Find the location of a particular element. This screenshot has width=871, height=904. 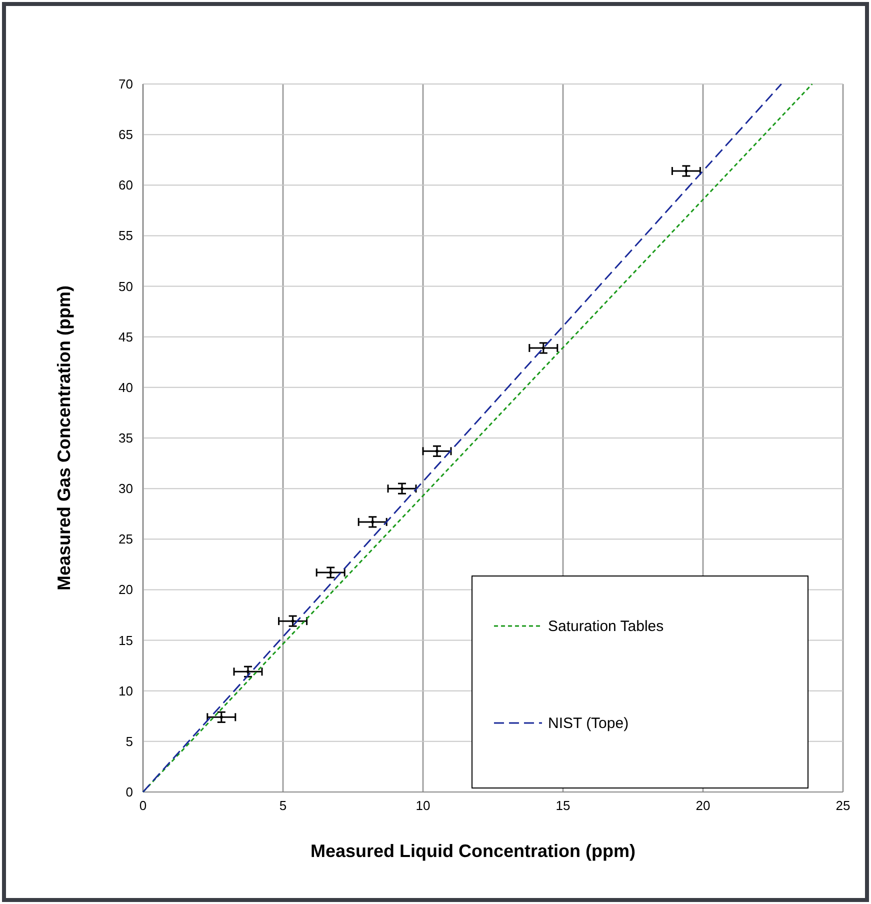

x-axis-title: Measured Liquid Concentration (ppm) is located at coordinates (473, 851).